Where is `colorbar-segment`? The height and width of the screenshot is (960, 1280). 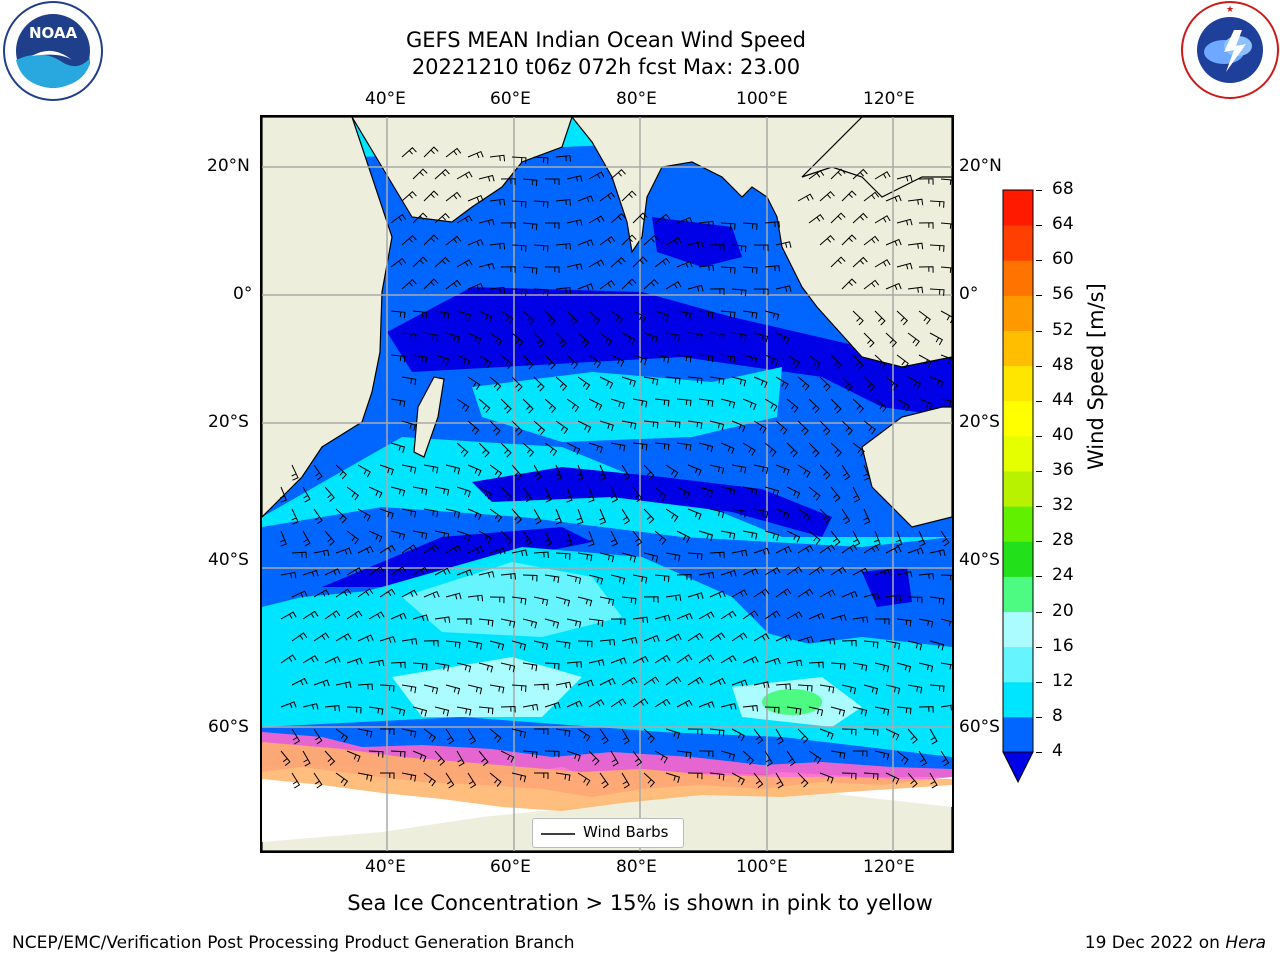 colorbar-segment is located at coordinates (1018, 594).